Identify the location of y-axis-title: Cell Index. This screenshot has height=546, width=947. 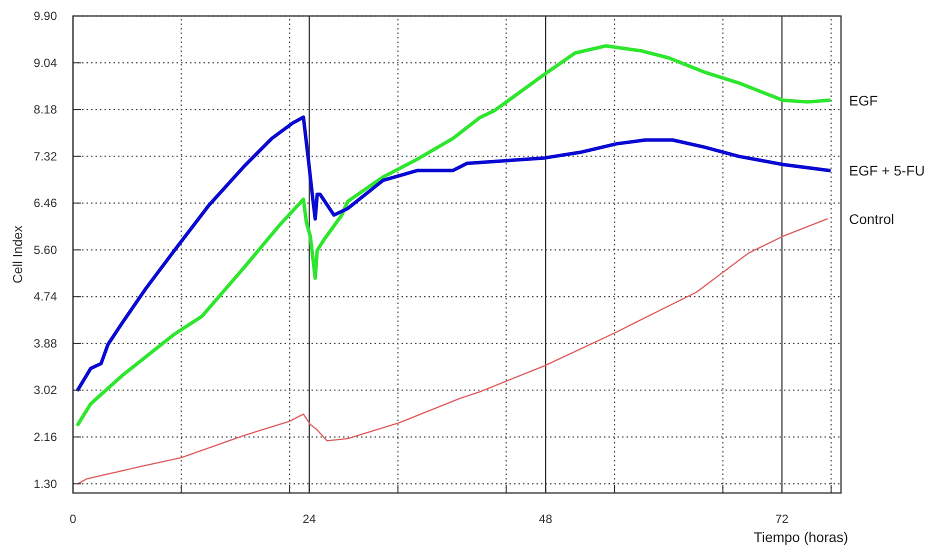
(17, 254).